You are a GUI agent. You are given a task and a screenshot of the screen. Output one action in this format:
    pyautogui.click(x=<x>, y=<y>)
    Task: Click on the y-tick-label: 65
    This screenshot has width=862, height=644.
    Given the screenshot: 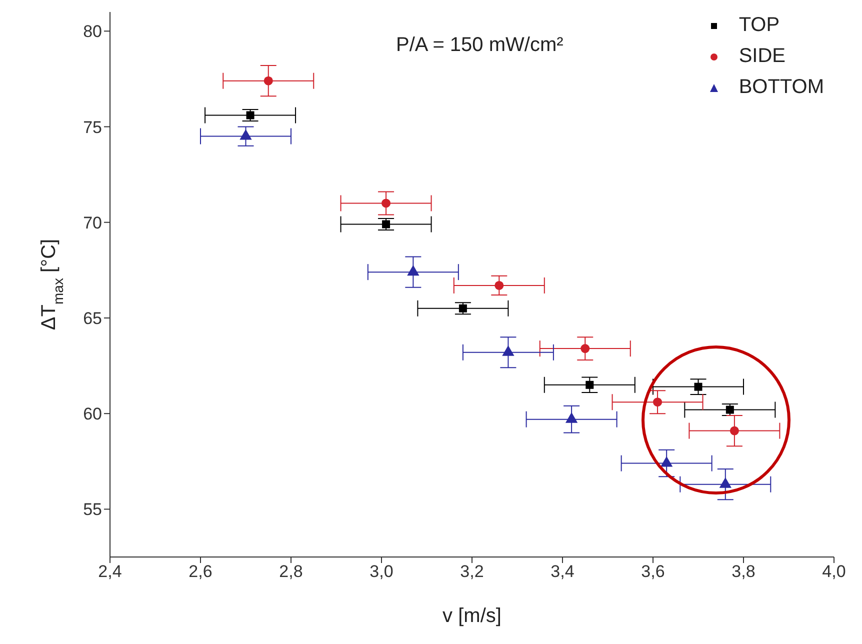 What is the action you would take?
    pyautogui.click(x=92, y=318)
    